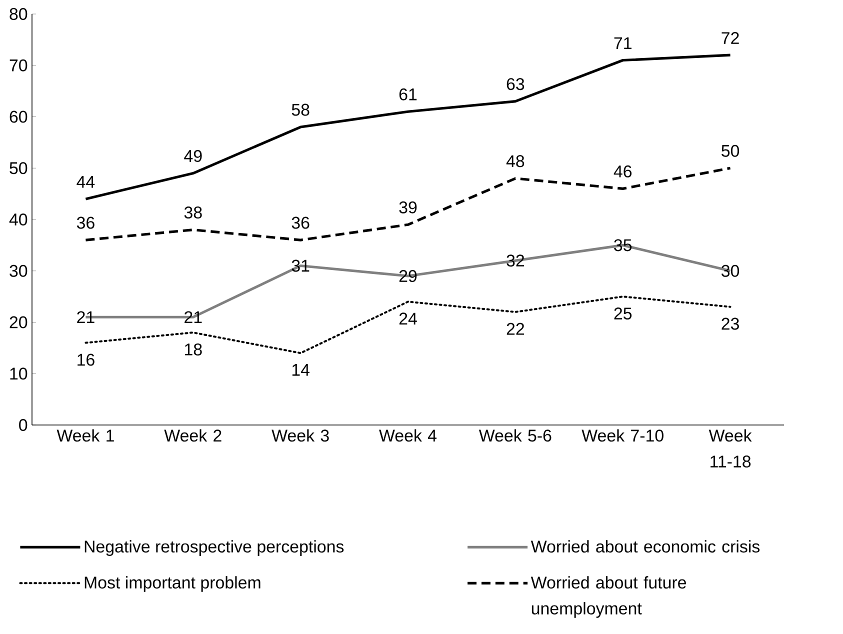  Describe the element at coordinates (515, 260) in the screenshot. I see `data-label: 32` at that location.